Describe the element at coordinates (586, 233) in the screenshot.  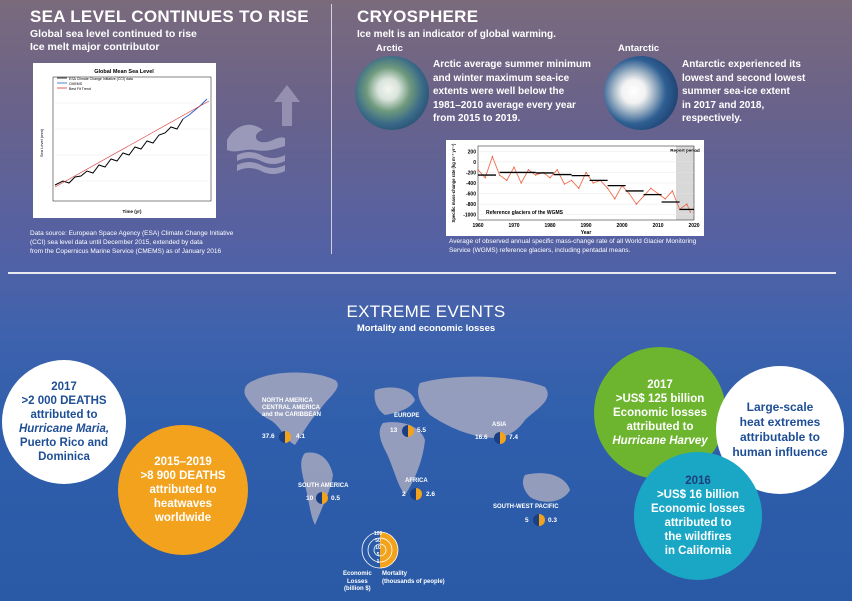
I see `glacier-xlabel: Year` at that location.